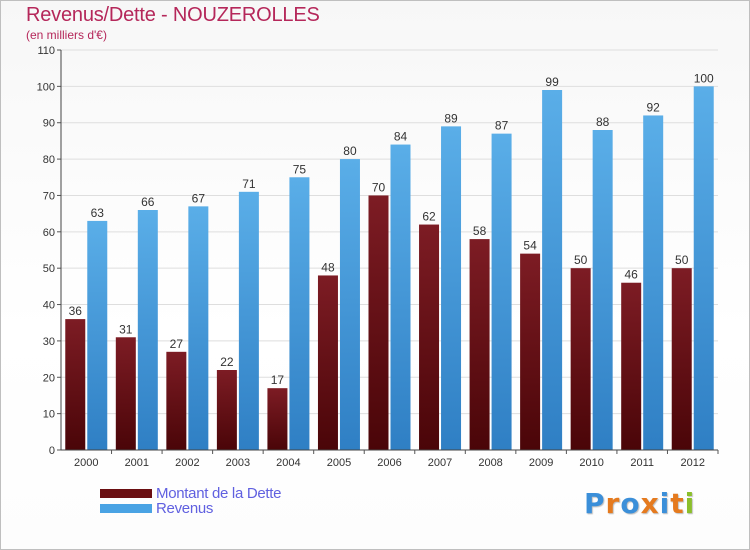 This screenshot has width=750, height=550. I want to click on bar-dette-2012, so click(681, 359).